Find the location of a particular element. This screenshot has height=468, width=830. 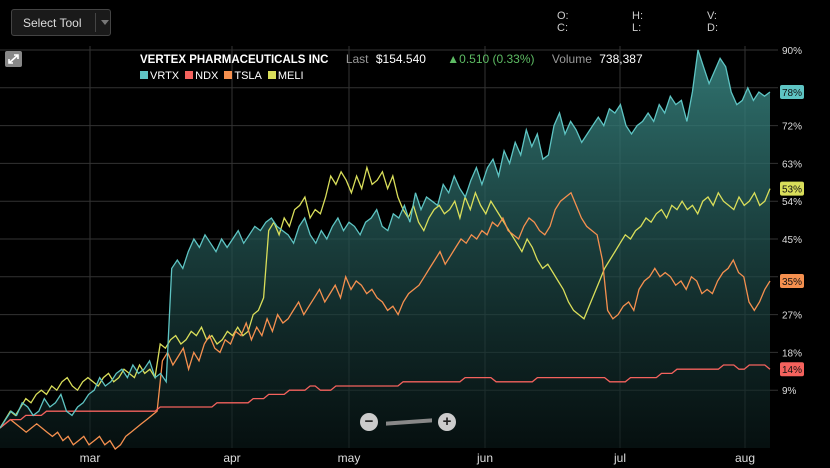

legend-label: MELI is located at coordinates (290, 76).